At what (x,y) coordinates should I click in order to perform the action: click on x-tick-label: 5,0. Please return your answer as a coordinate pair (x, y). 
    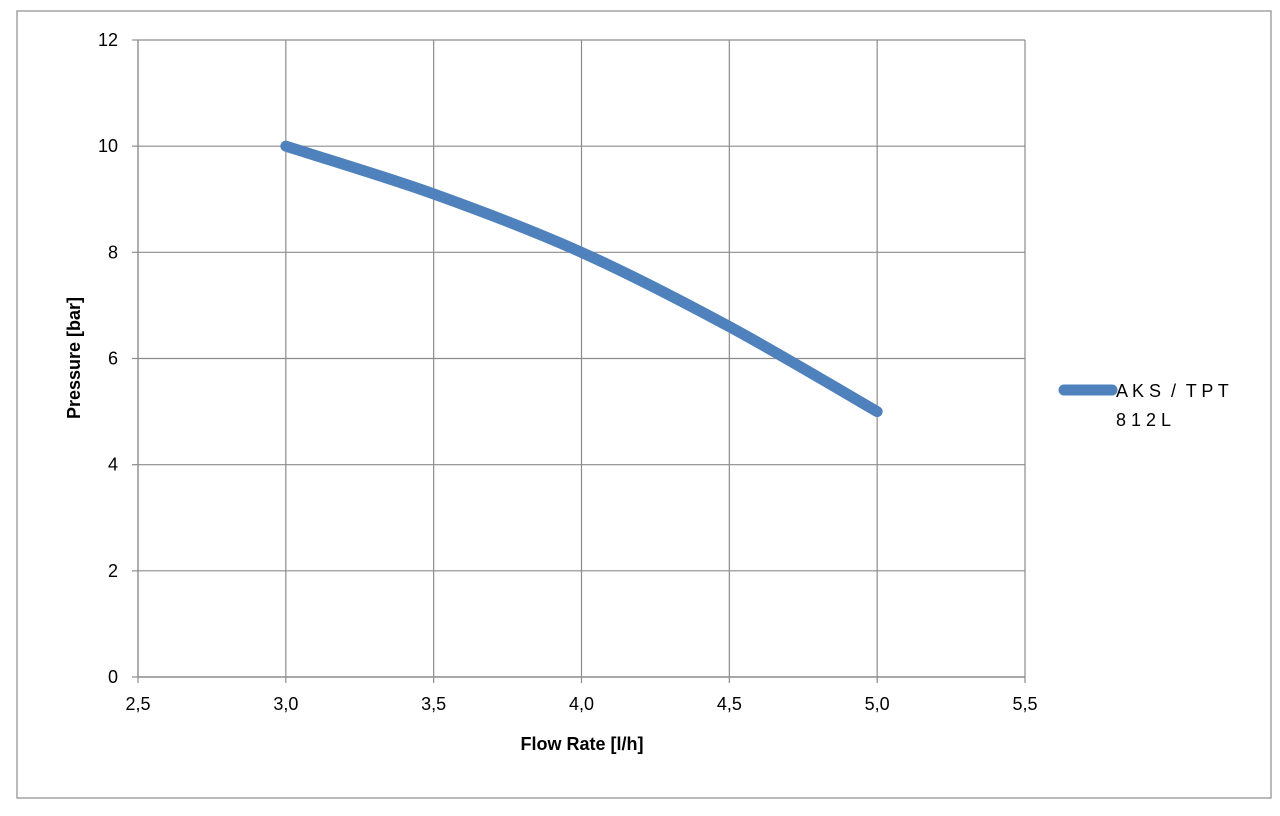
    Looking at the image, I should click on (877, 704).